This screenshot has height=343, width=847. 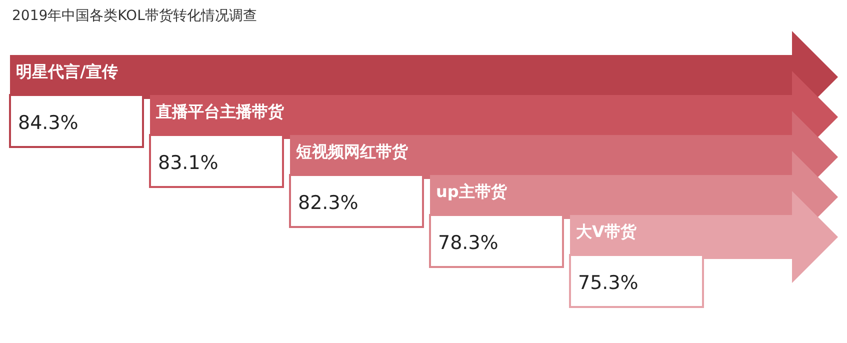 I want to click on category-label: 明星代言/宣传, so click(x=67, y=71).